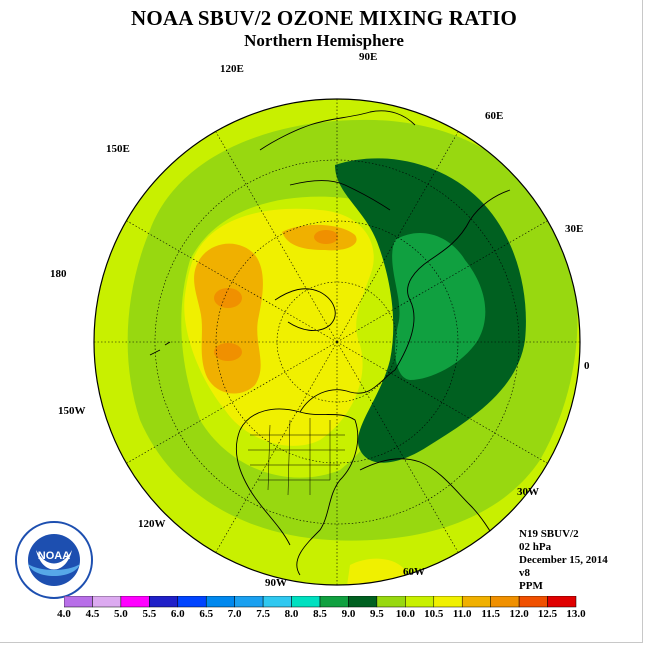  What do you see at coordinates (377, 614) in the screenshot?
I see `colorbar-tick-label: 9.5` at bounding box center [377, 614].